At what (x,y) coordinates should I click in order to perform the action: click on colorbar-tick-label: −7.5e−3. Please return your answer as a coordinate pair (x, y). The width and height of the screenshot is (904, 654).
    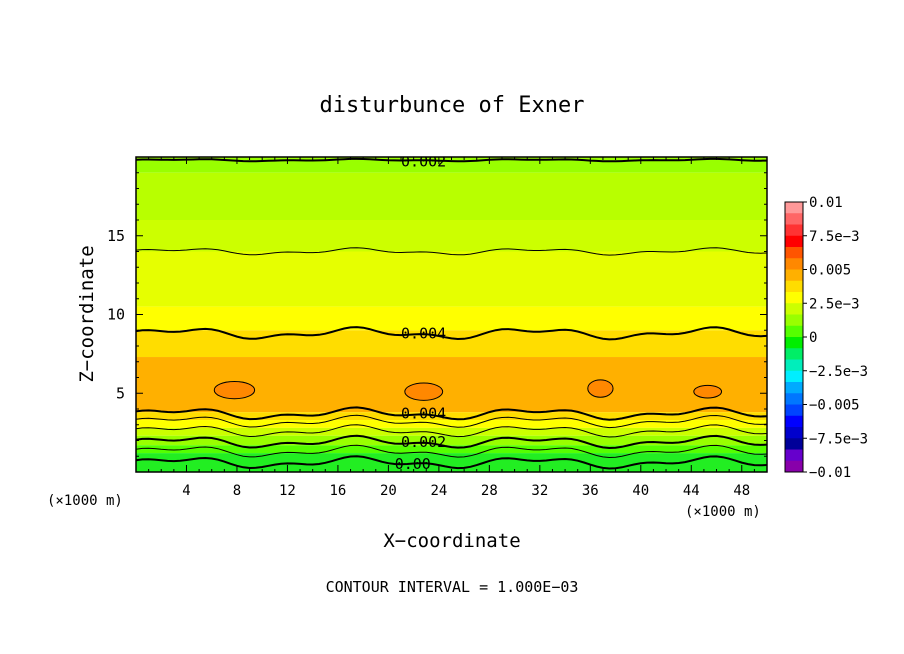
    Looking at the image, I should click on (838, 439).